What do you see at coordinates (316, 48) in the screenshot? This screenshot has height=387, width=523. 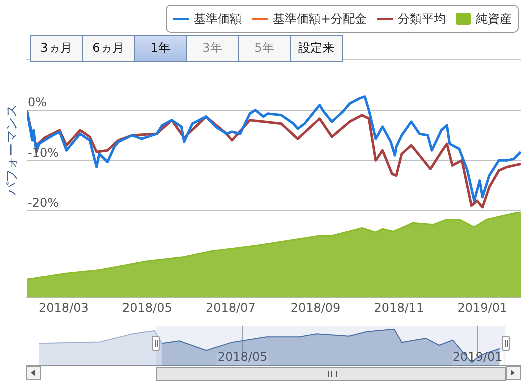 I see `range-button: 設定来` at bounding box center [316, 48].